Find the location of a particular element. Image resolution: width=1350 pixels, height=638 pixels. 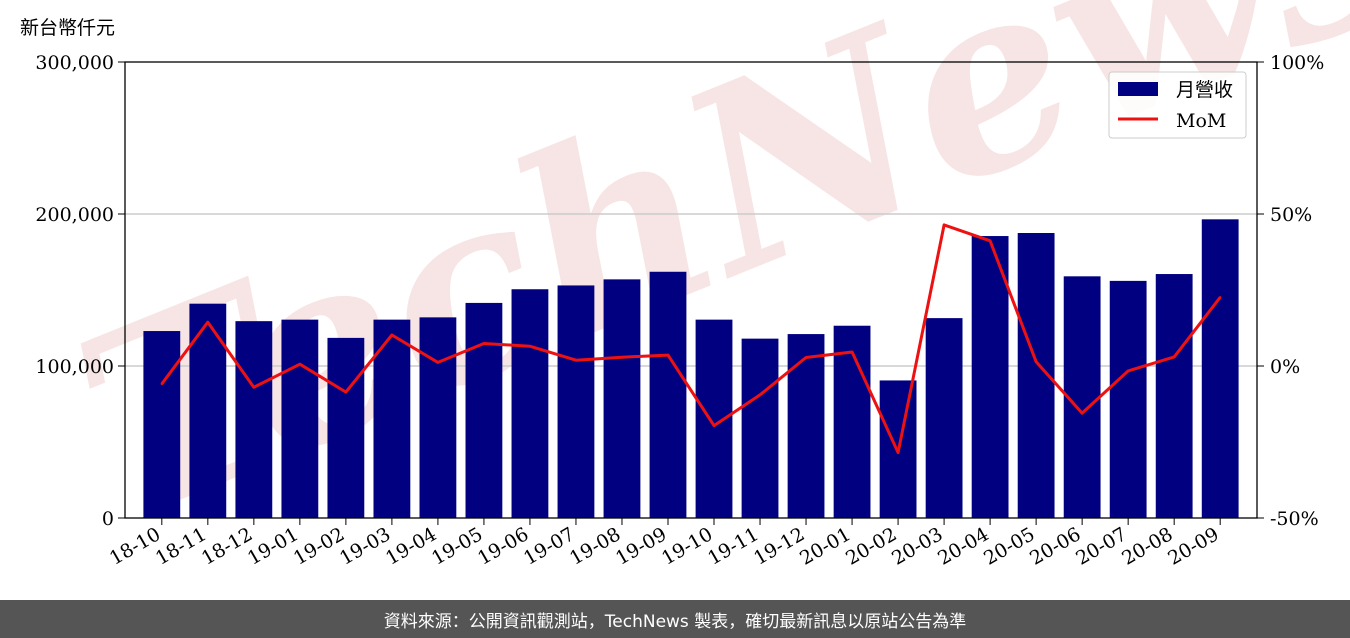

x-tick-label: 20-02 is located at coordinates (871, 546).